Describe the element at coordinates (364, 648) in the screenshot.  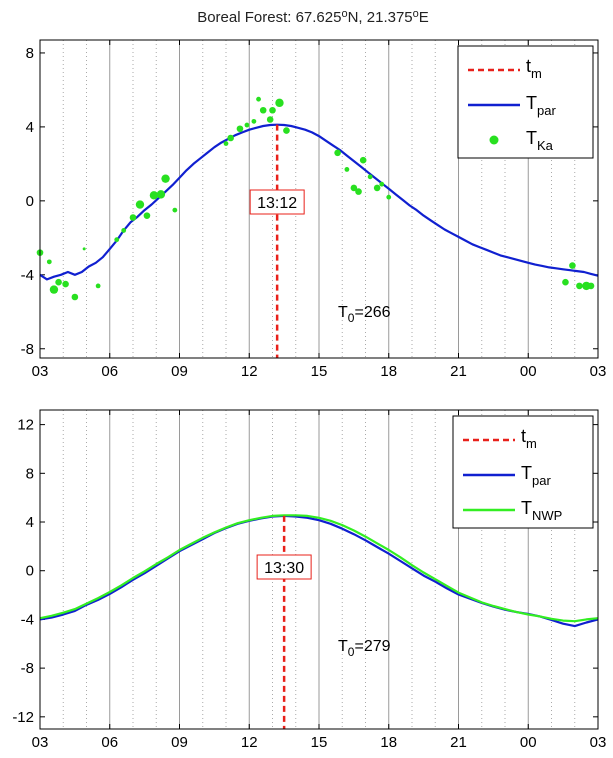
I see `t0-annotation: T0=279` at that location.